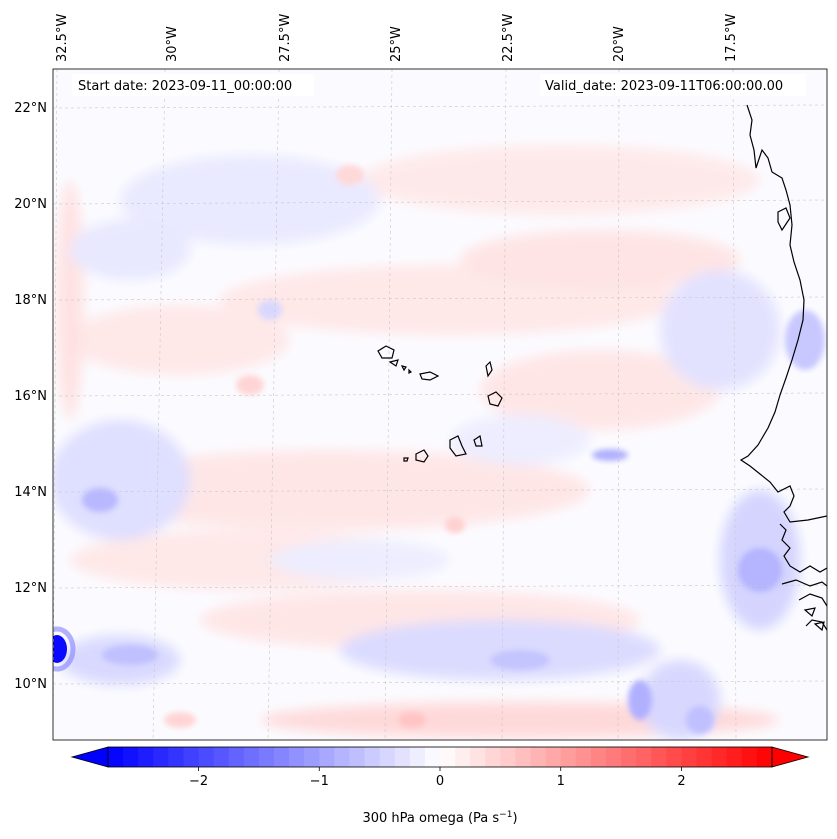  What do you see at coordinates (319, 781) in the screenshot?
I see `colorbar-tick-label: −1` at bounding box center [319, 781].